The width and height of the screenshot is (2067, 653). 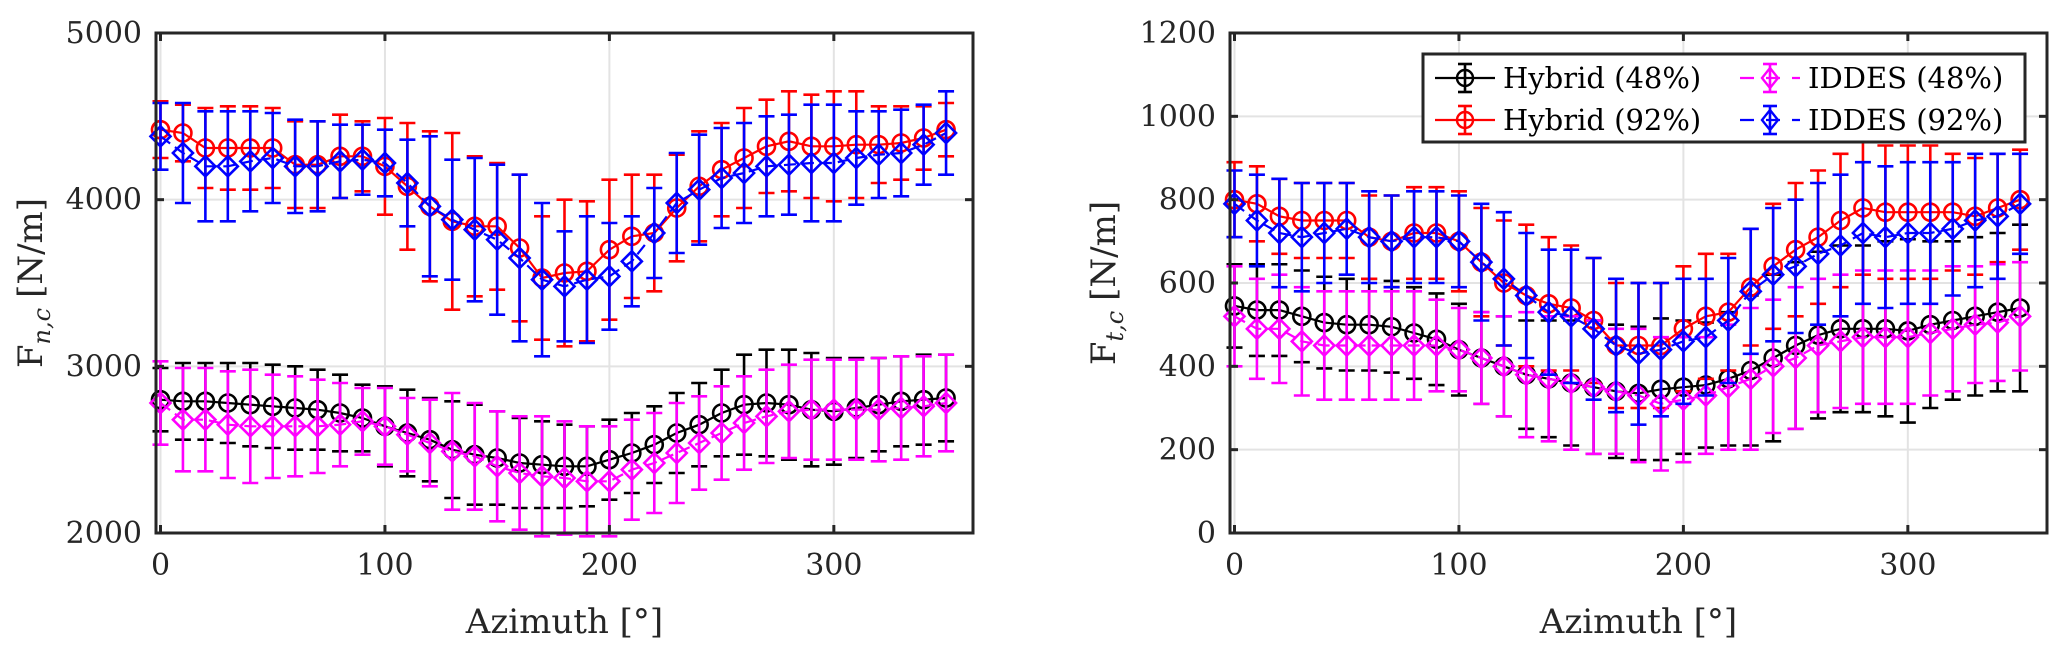 I want to click on y-tick-label: 400, so click(x=1187, y=366).